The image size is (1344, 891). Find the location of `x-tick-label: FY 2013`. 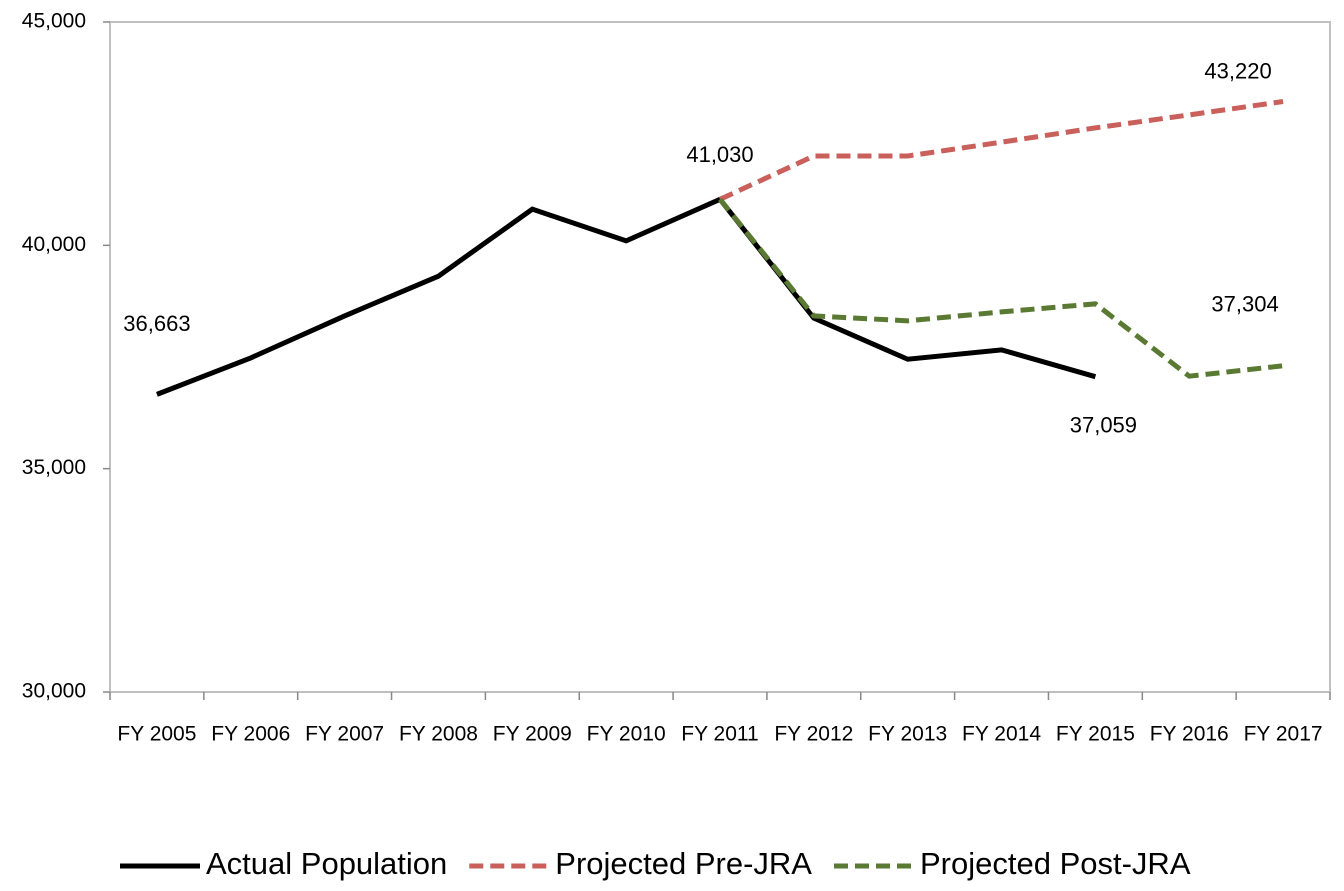

x-tick-label: FY 2013 is located at coordinates (907, 734).